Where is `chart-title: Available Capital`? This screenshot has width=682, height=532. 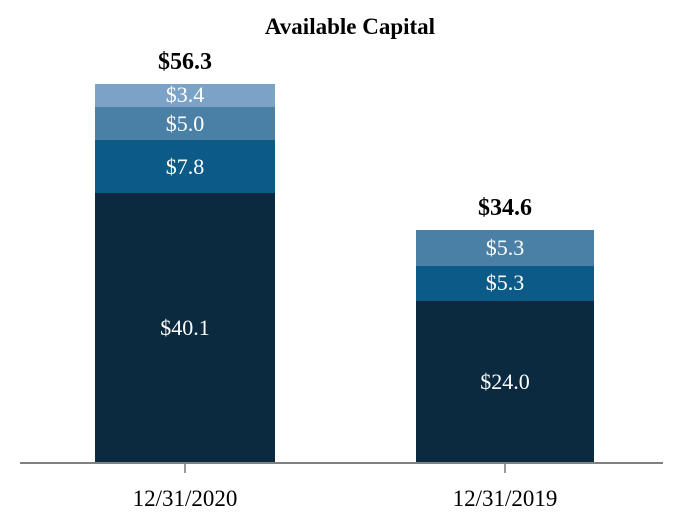 chart-title: Available Capital is located at coordinates (350, 26).